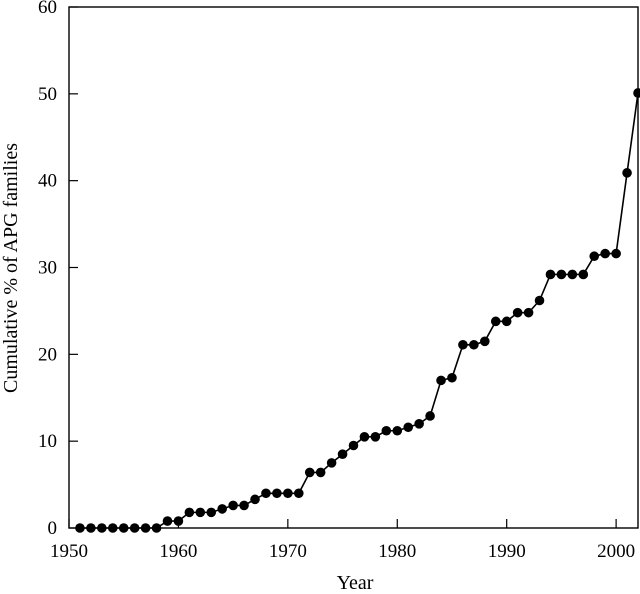 Image resolution: width=640 pixels, height=594 pixels. Describe the element at coordinates (53, 528) in the screenshot. I see `y-tick-label: 0` at that location.